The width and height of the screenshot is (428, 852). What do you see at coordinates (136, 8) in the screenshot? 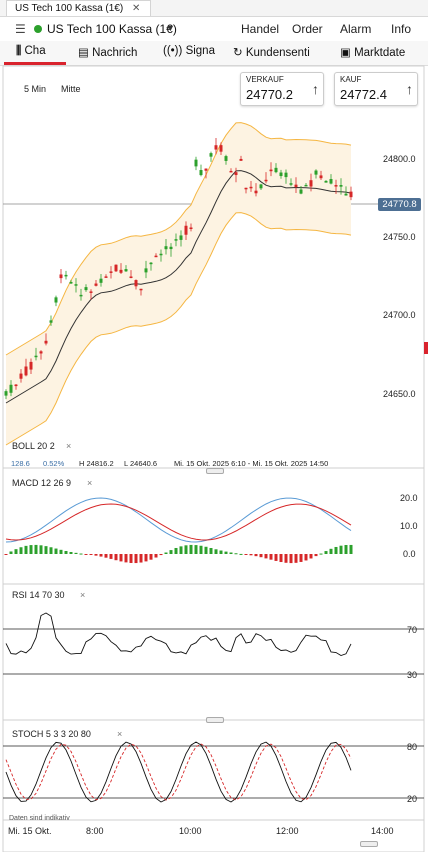
I see `close-icon: ✕` at bounding box center [136, 8].